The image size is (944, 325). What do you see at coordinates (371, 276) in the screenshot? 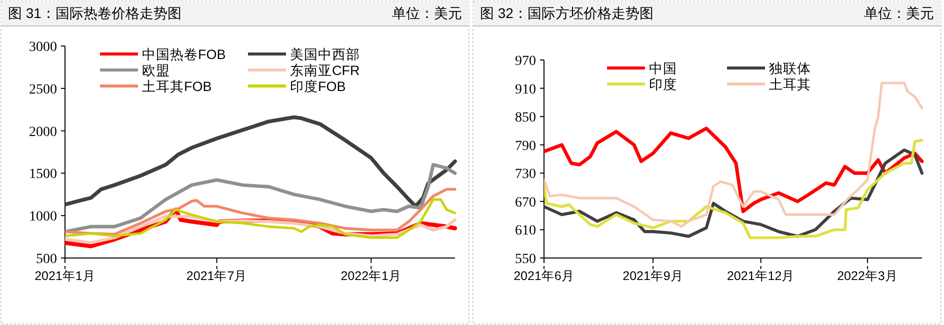
I see `x-tick-label: 2022年1月` at bounding box center [371, 276].